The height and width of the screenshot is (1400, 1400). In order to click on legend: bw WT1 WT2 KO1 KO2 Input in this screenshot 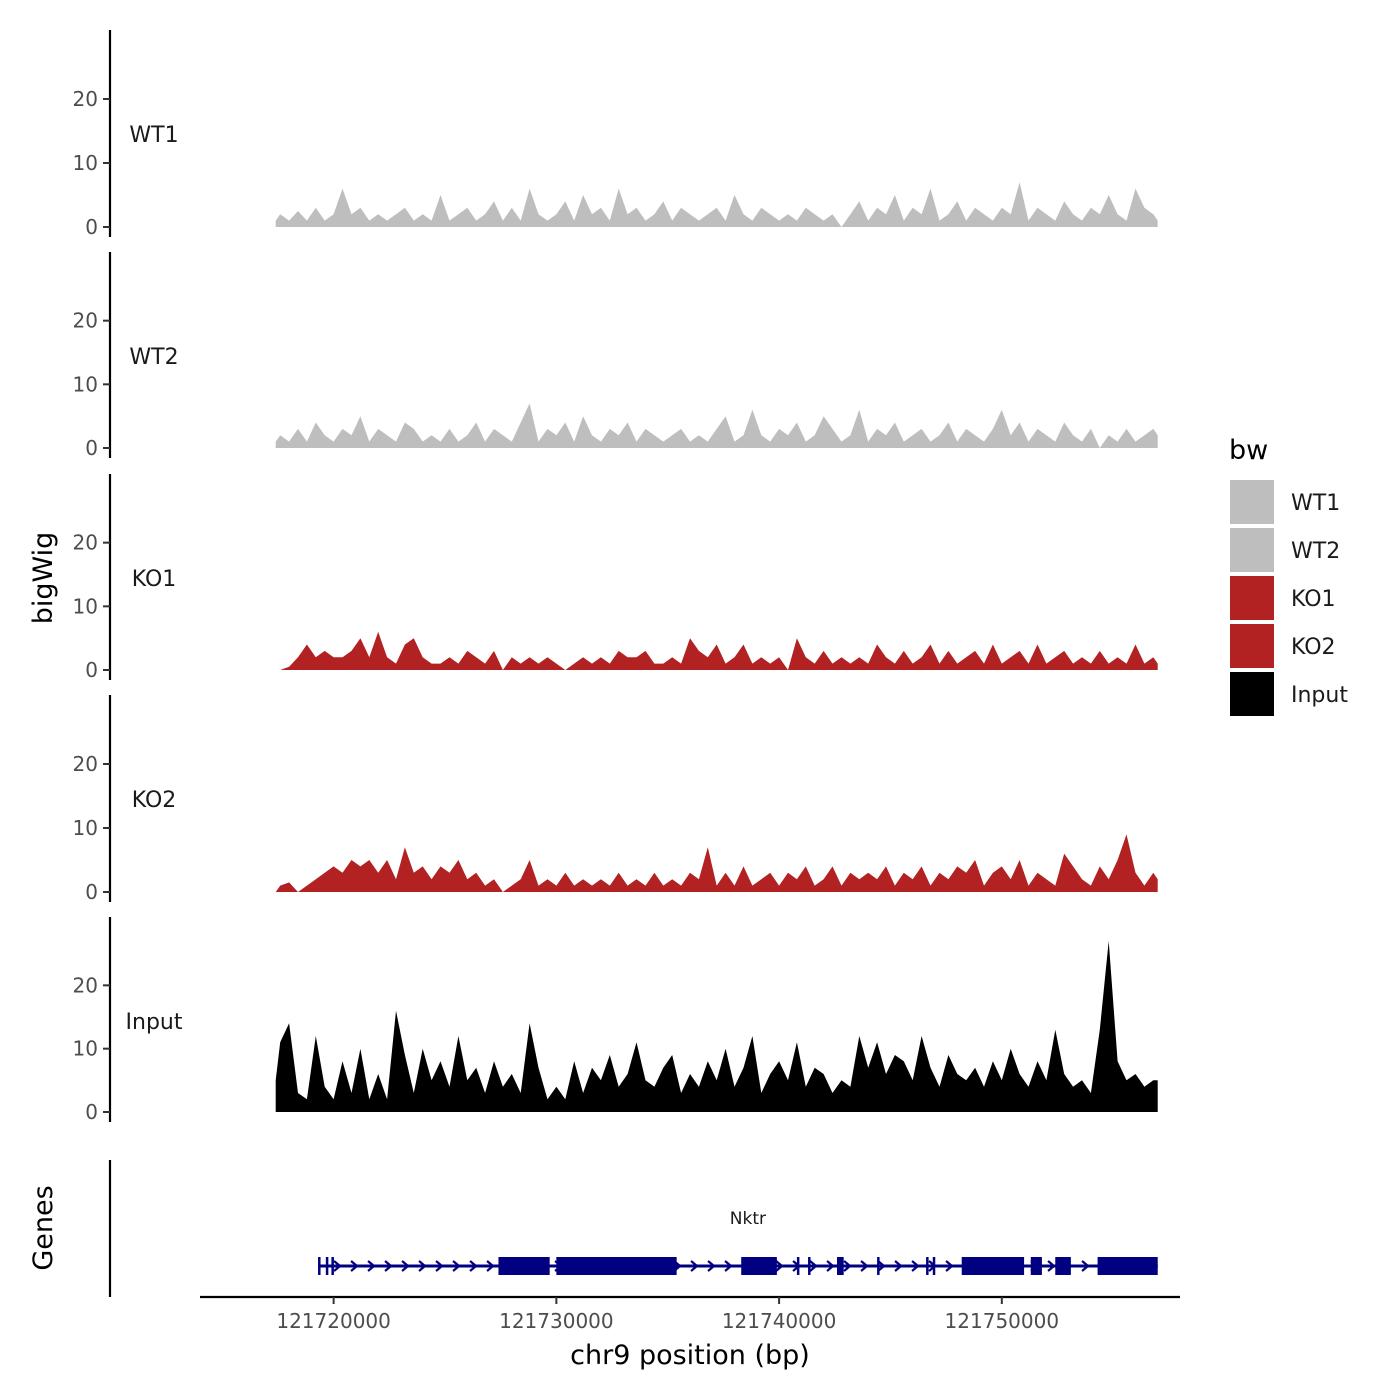, I will do `click(1288, 575)`.